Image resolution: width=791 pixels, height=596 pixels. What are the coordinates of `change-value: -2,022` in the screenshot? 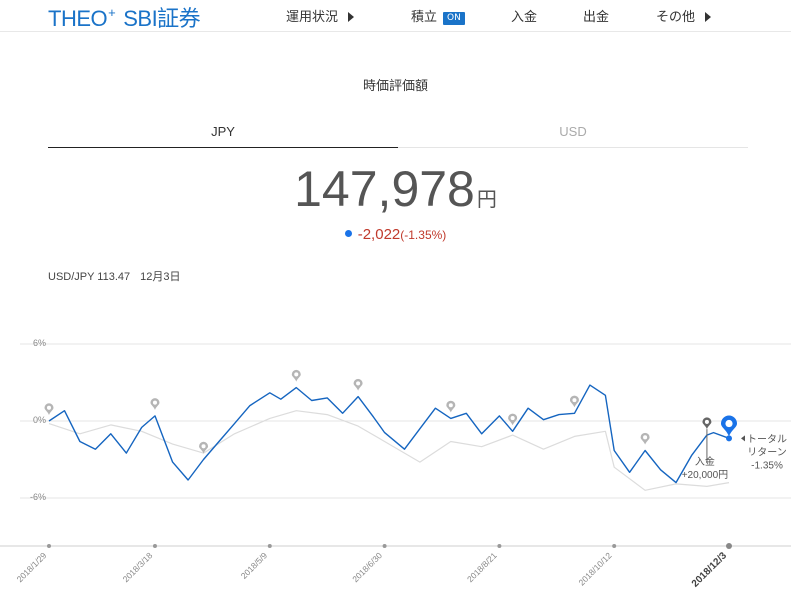 It's located at (379, 234).